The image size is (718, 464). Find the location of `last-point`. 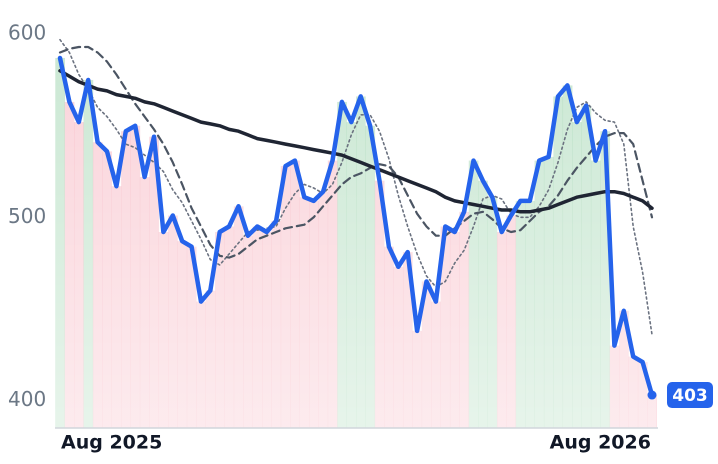

last-point is located at coordinates (652, 395).